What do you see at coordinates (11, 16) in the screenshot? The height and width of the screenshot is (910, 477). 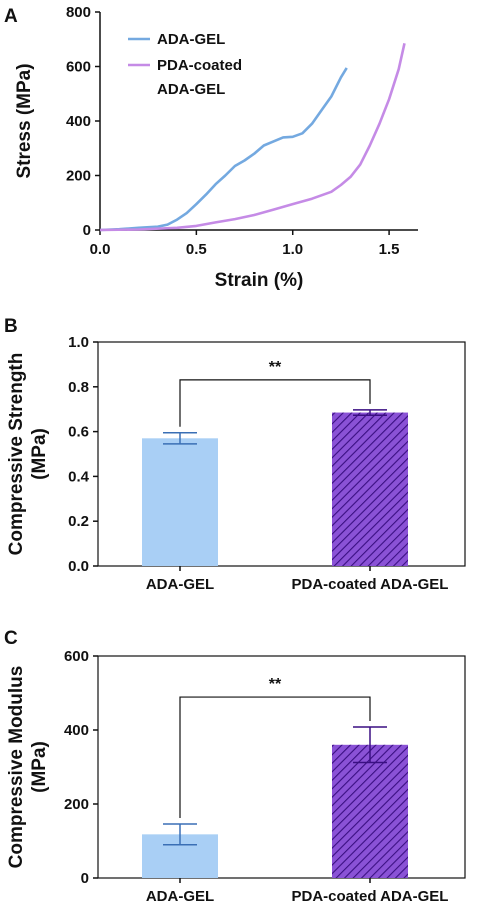 I see `panel-label-a: A` at bounding box center [11, 16].